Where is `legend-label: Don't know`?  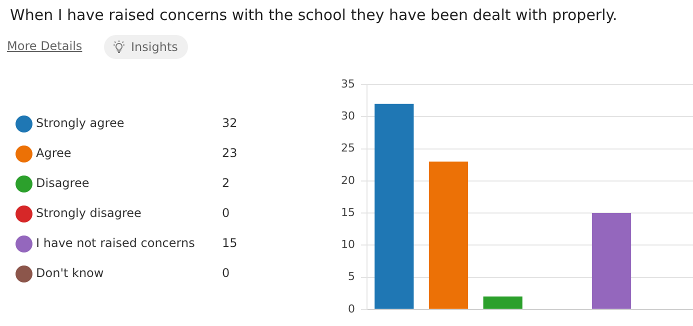 legend-label: Don't know is located at coordinates (70, 273).